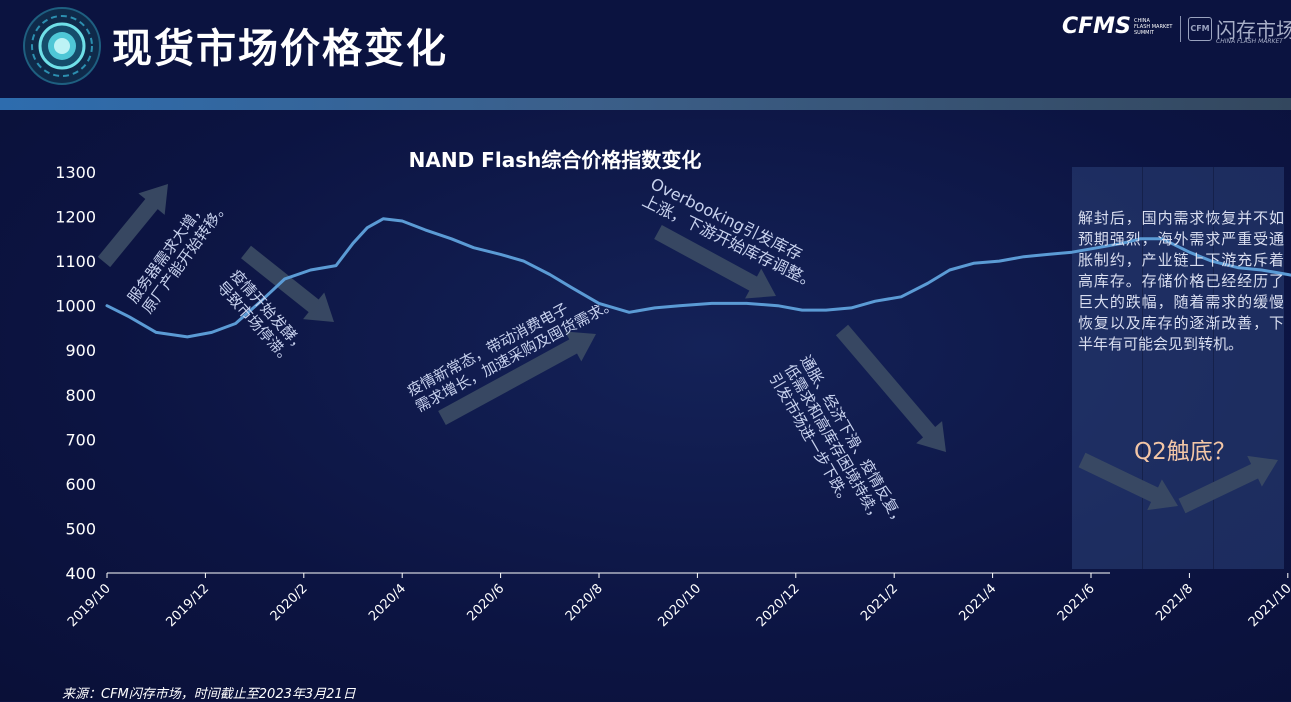 This screenshot has height=702, width=1291. I want to click on y-tick-label: 1300, so click(75, 172).